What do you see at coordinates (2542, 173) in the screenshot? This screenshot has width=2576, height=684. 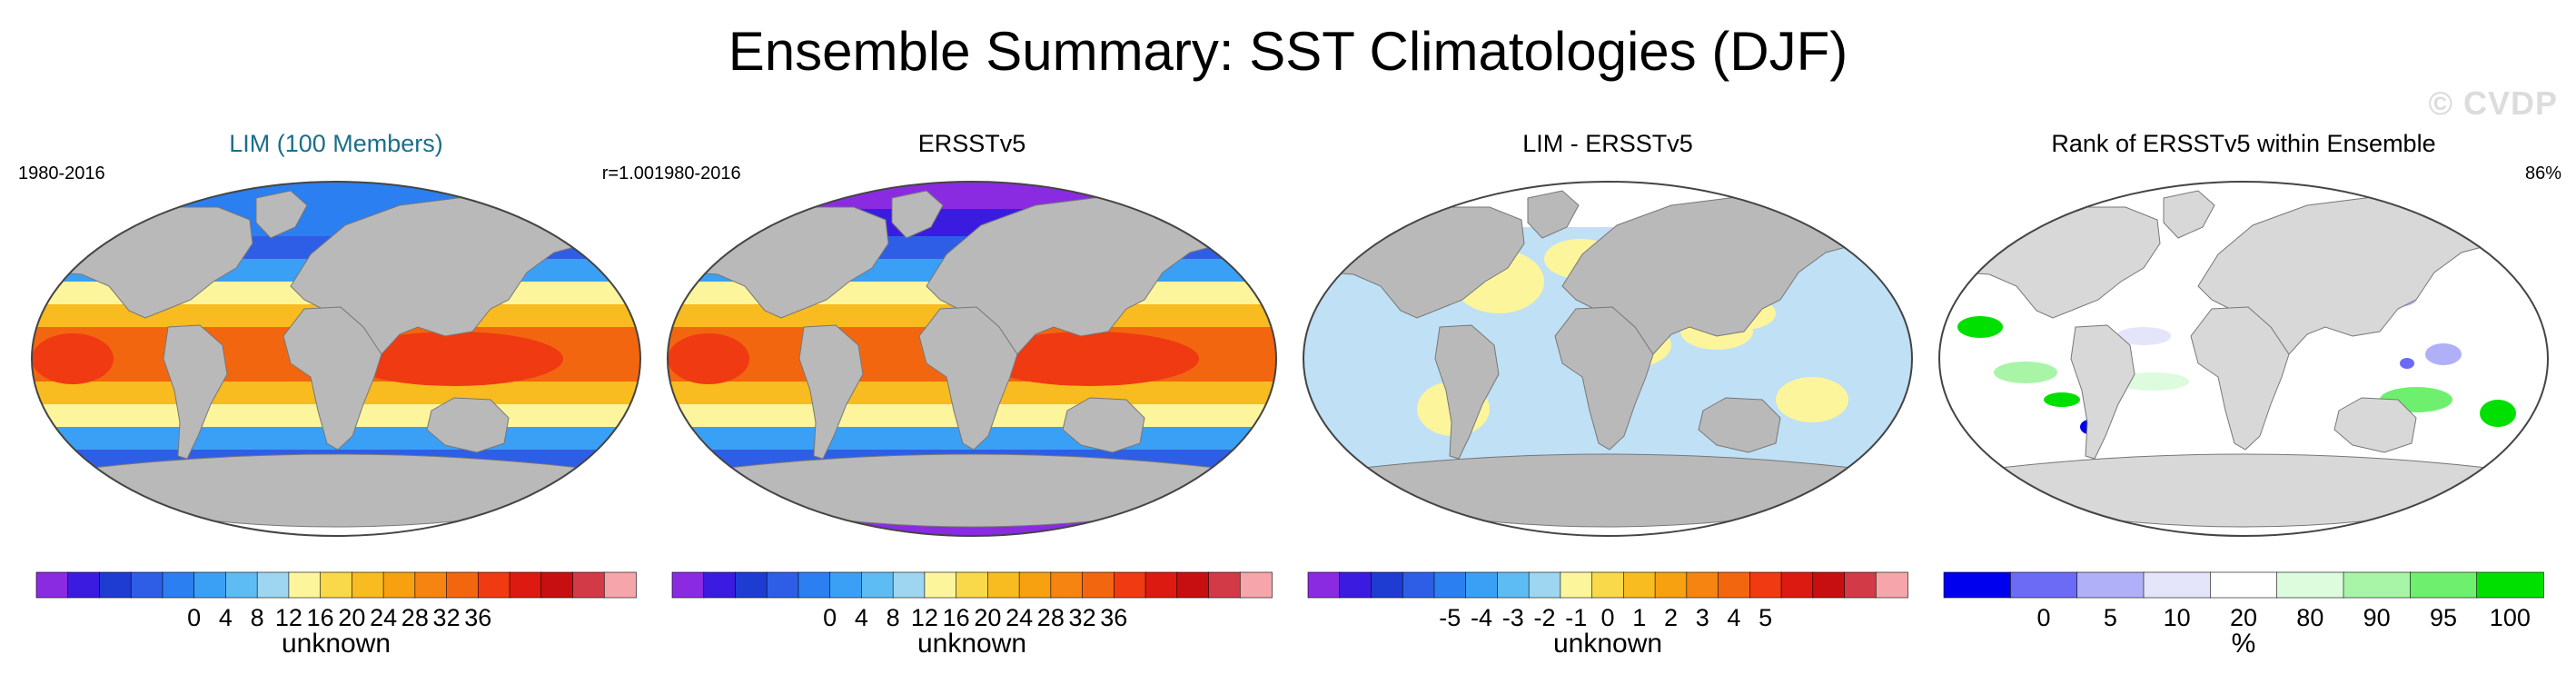 I see `rank-percentage-label: 86%` at bounding box center [2542, 173].